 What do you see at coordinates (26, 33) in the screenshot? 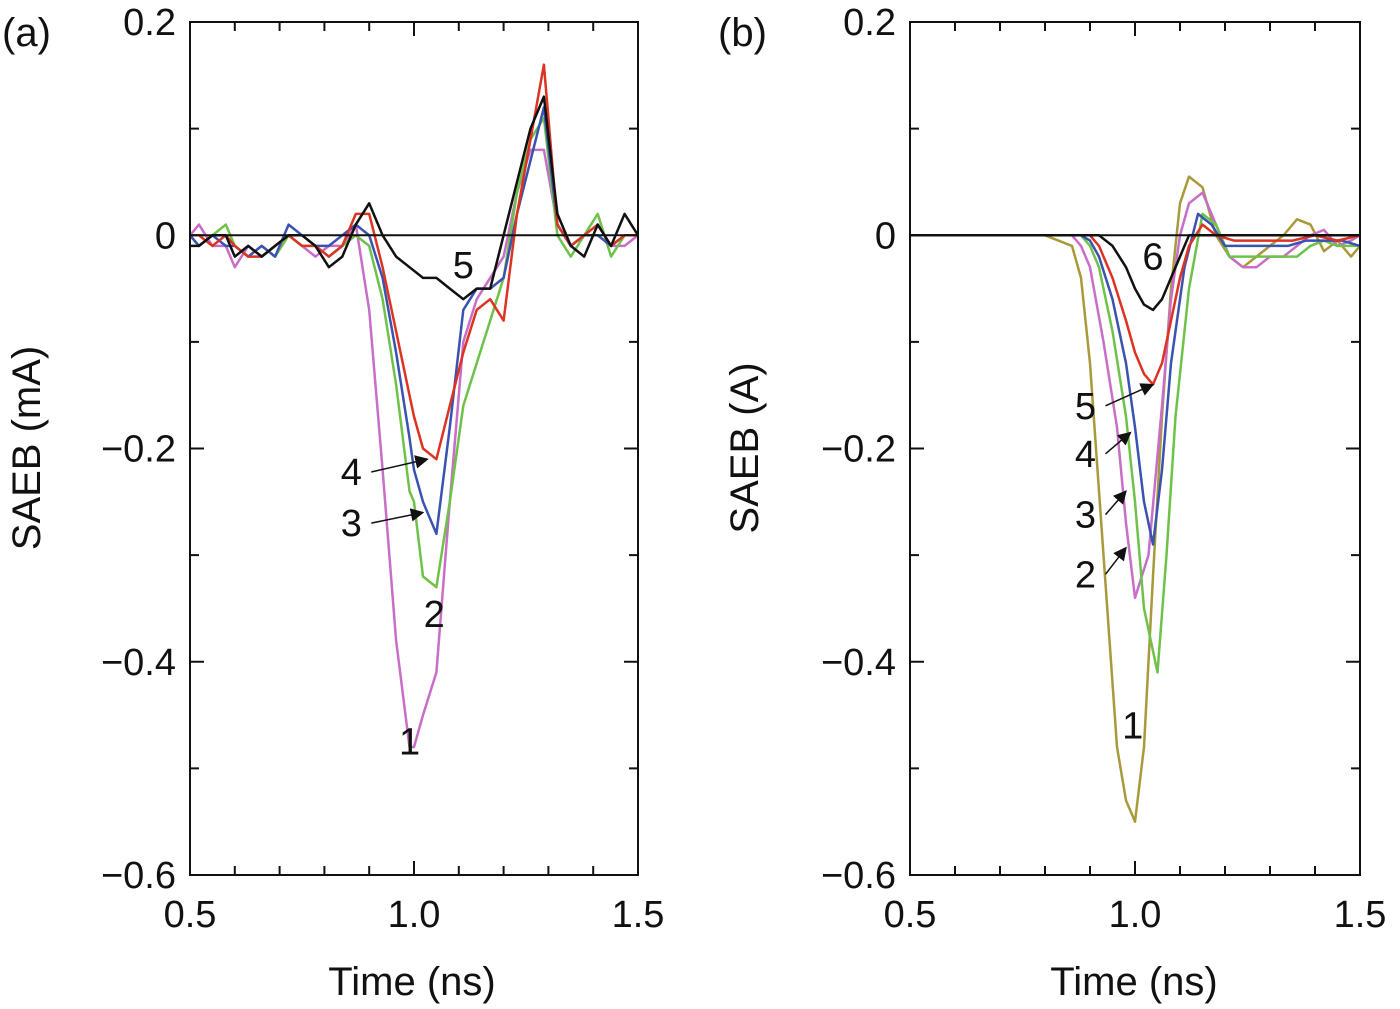
I see `panel-label: (a)` at bounding box center [26, 33].